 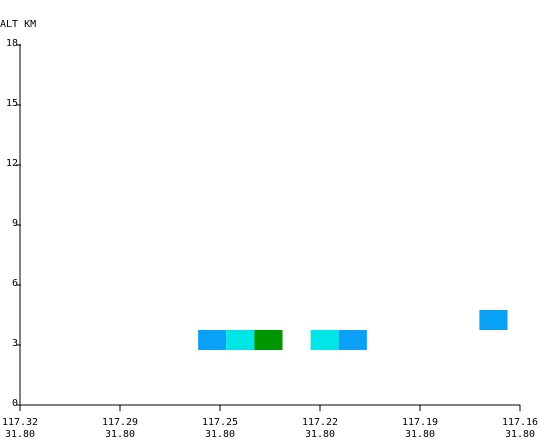 I want to click on y-tick-label: 0, so click(x=15, y=403).